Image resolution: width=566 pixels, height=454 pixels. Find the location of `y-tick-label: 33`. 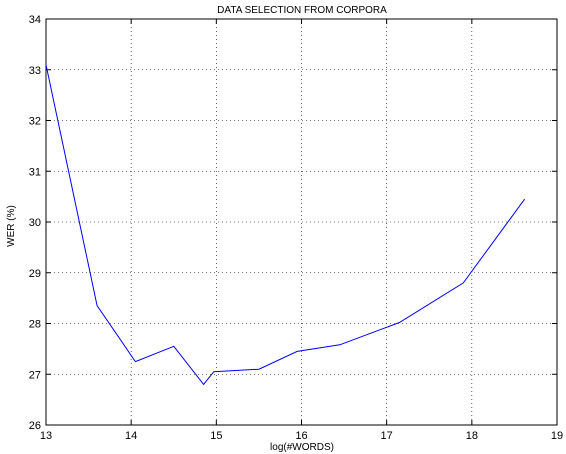

y-tick-label: 33 is located at coordinates (35, 71).